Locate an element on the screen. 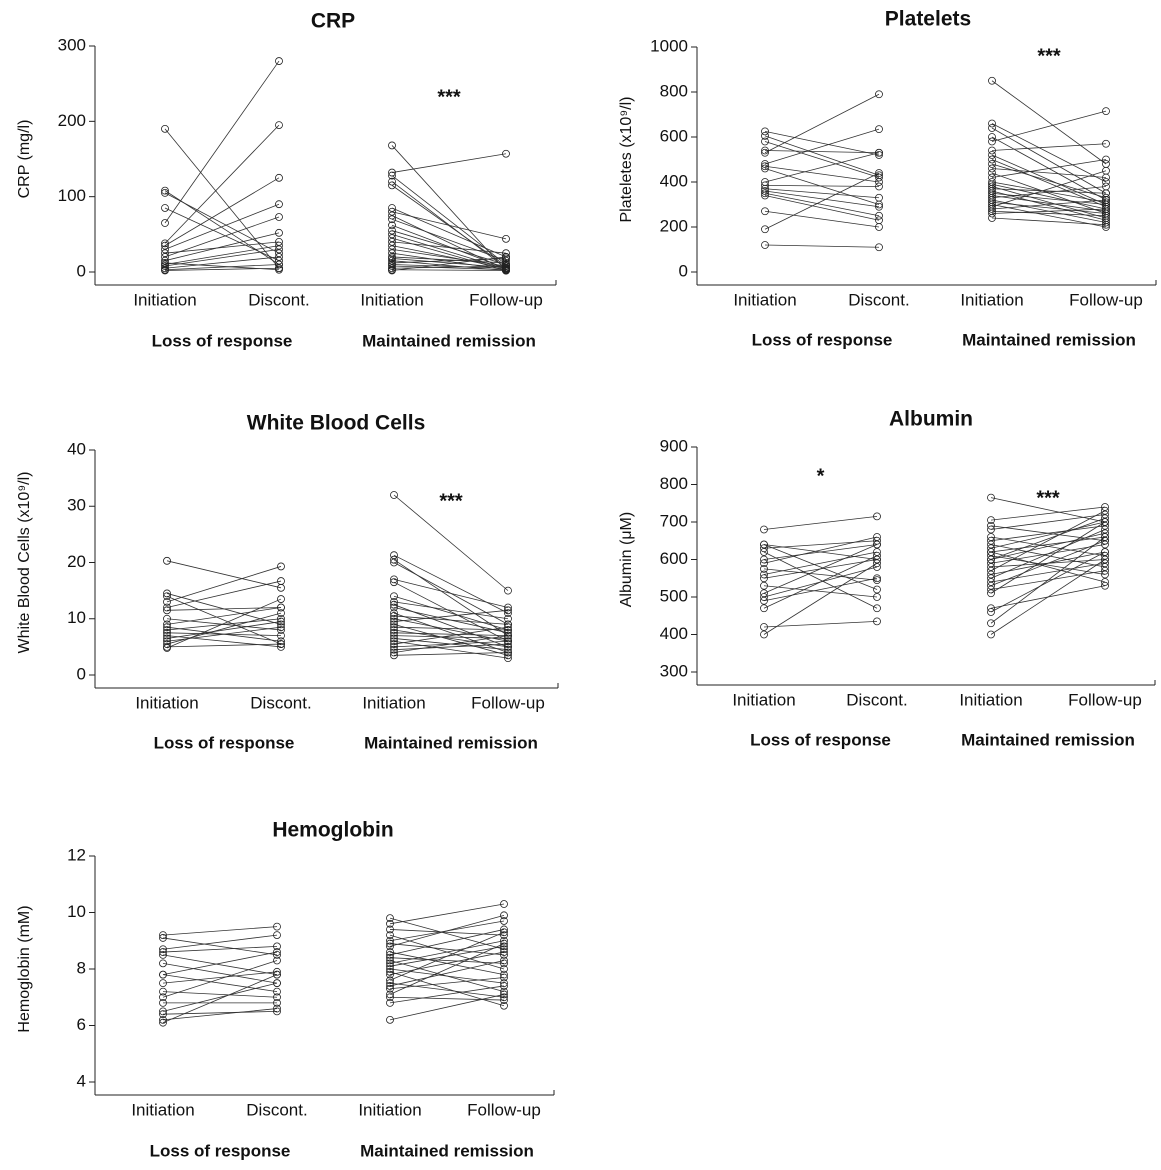  chart-title: Hemoglobin is located at coordinates (332, 830).